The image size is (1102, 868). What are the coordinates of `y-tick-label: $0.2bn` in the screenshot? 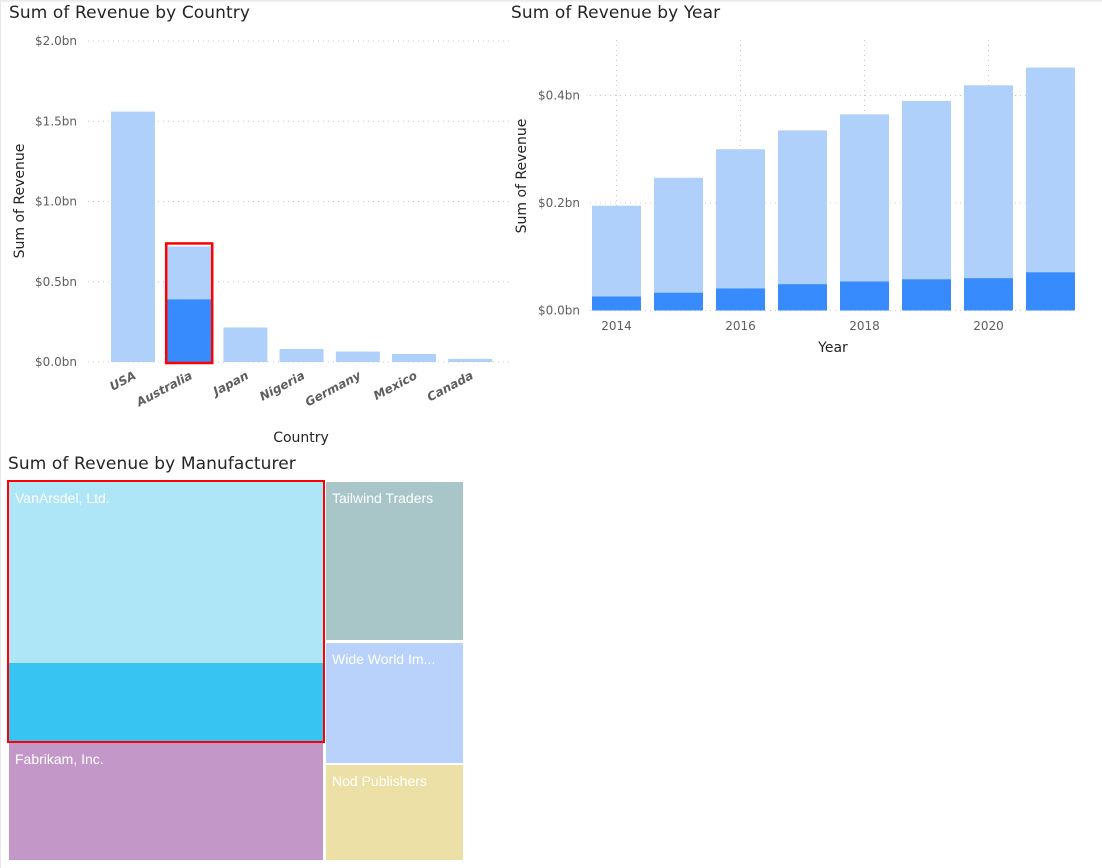 It's located at (559, 203).